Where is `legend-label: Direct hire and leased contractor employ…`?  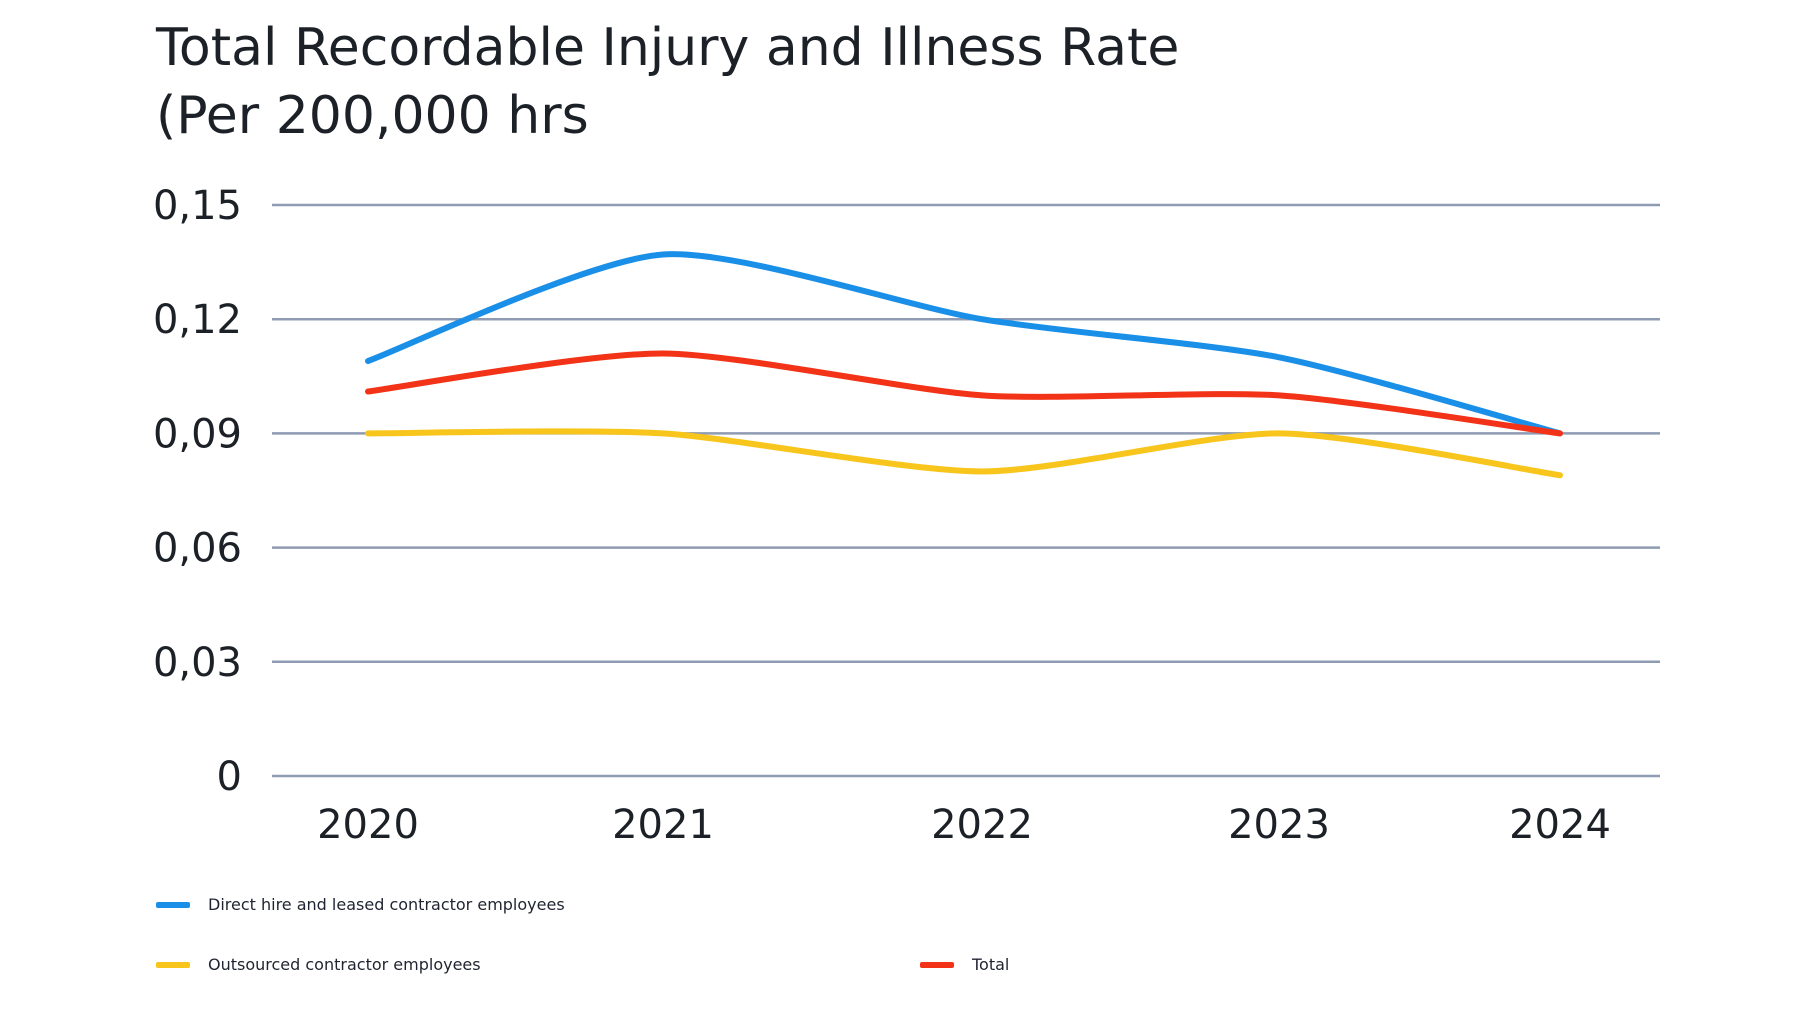 legend-label: Direct hire and leased contractor employ… is located at coordinates (386, 904).